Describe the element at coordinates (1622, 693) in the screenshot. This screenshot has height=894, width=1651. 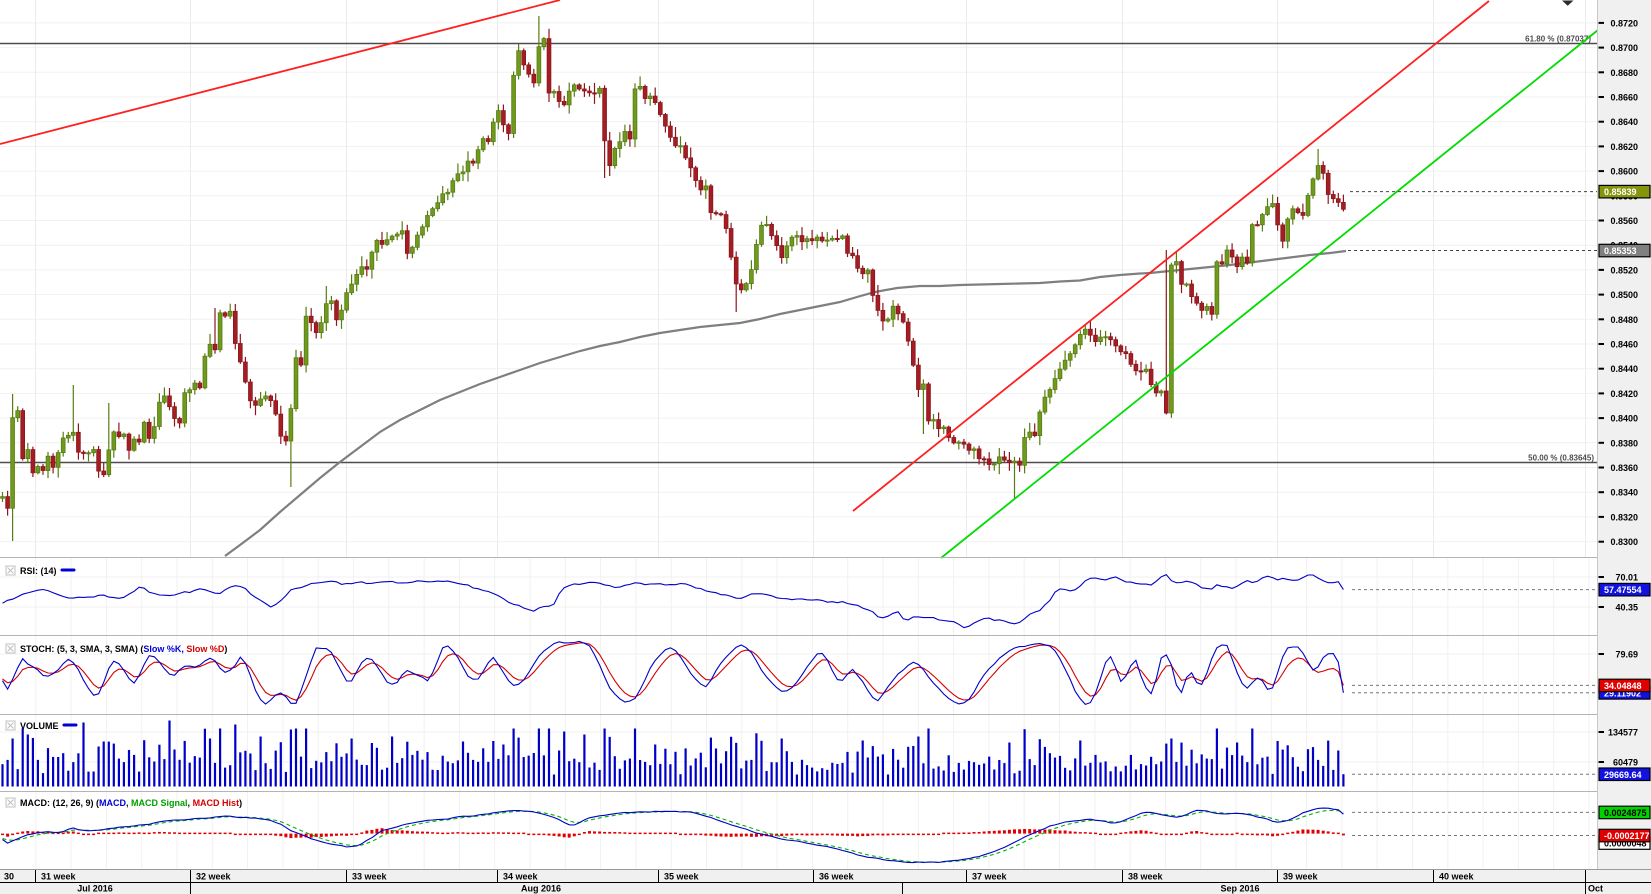
I see `svg-text: 29.11902` at that location.